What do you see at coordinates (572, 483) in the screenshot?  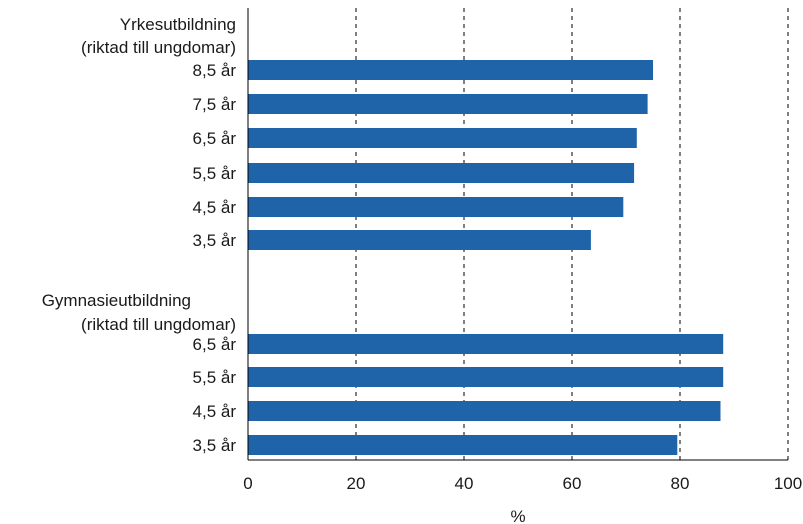 I see `x-tick-label: 60` at bounding box center [572, 483].